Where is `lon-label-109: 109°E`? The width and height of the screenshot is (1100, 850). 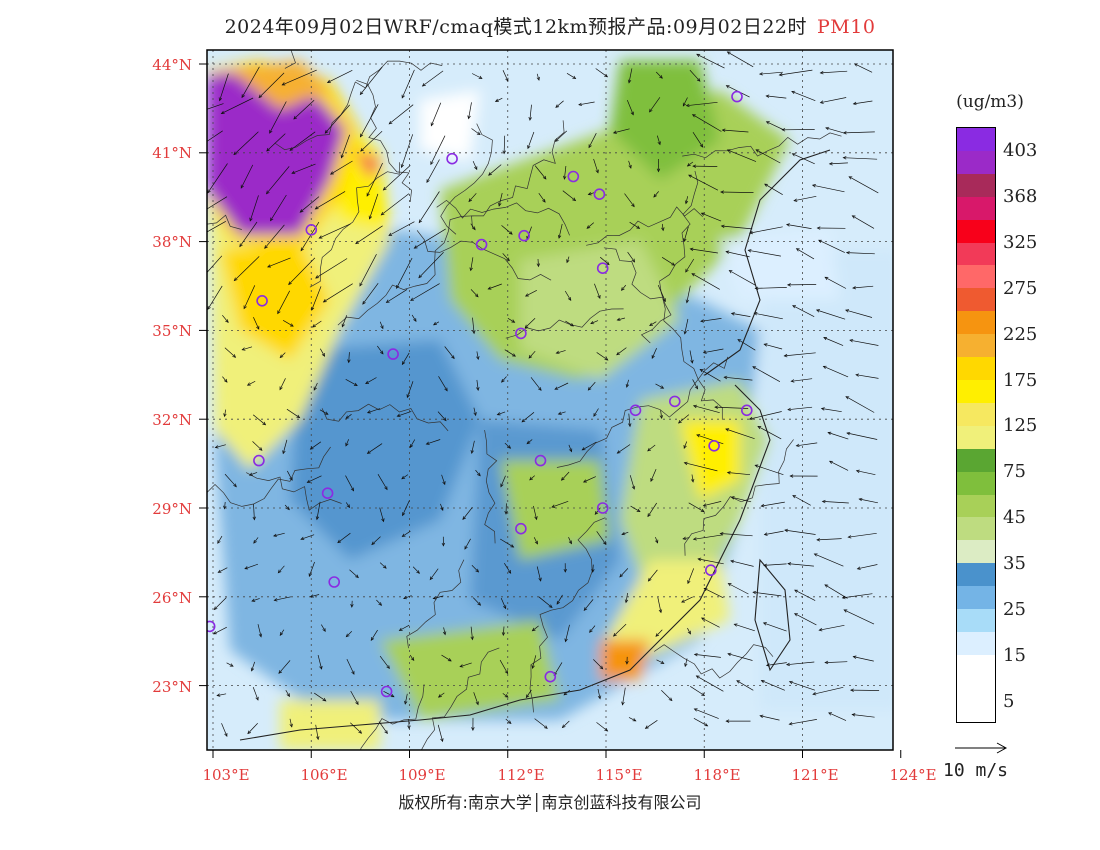 lon-label-109: 109°E is located at coordinates (422, 775).